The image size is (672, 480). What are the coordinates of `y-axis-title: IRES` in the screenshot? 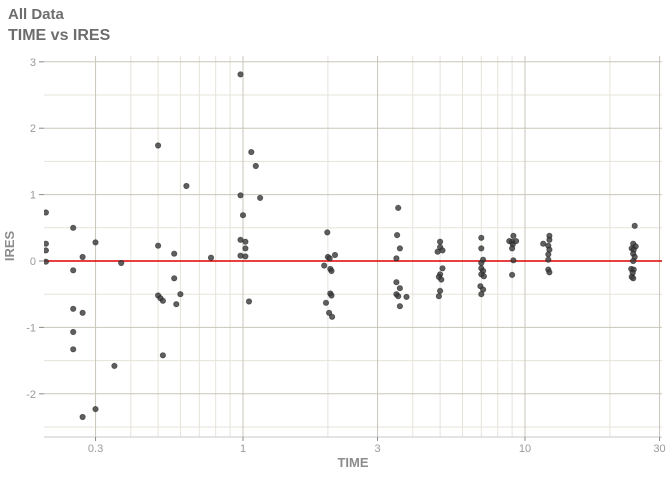 It's located at (9, 246).